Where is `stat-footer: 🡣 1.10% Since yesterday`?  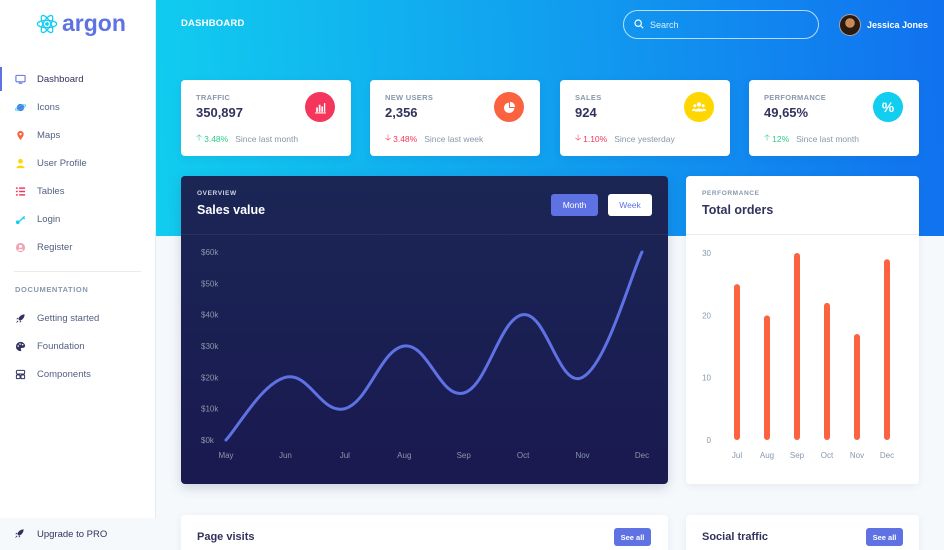
stat-footer: 🡣 1.10% Since yesterday is located at coordinates (625, 139).